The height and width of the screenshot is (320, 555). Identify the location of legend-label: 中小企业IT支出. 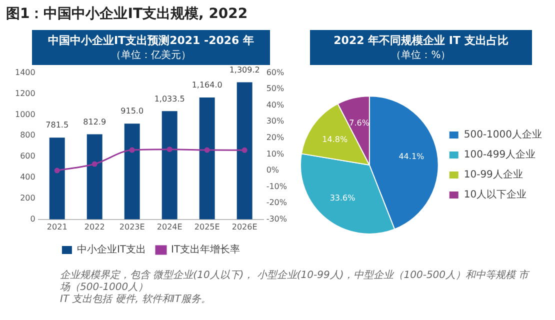
(111, 250).